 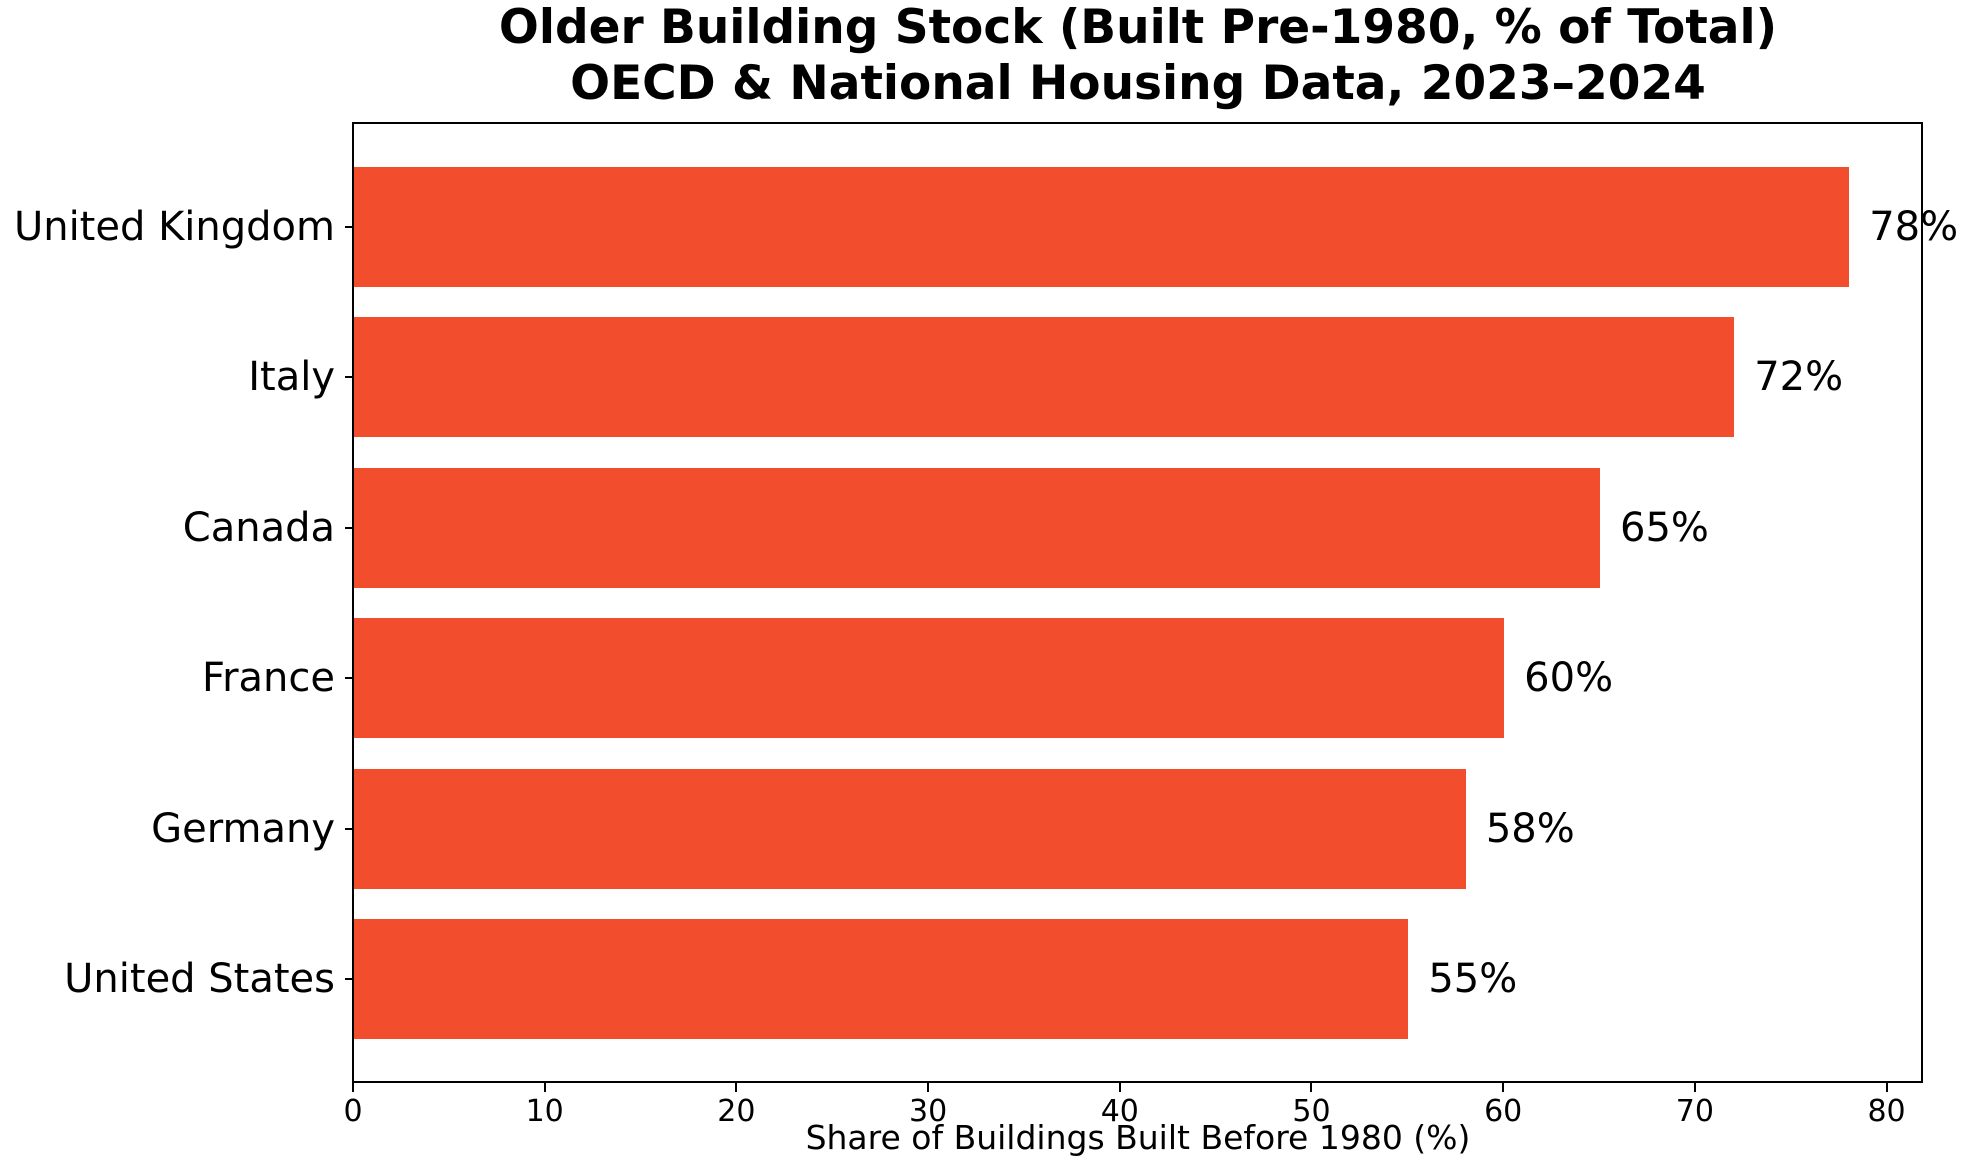 I want to click on y-axis-category-label: France, so click(x=268, y=678).